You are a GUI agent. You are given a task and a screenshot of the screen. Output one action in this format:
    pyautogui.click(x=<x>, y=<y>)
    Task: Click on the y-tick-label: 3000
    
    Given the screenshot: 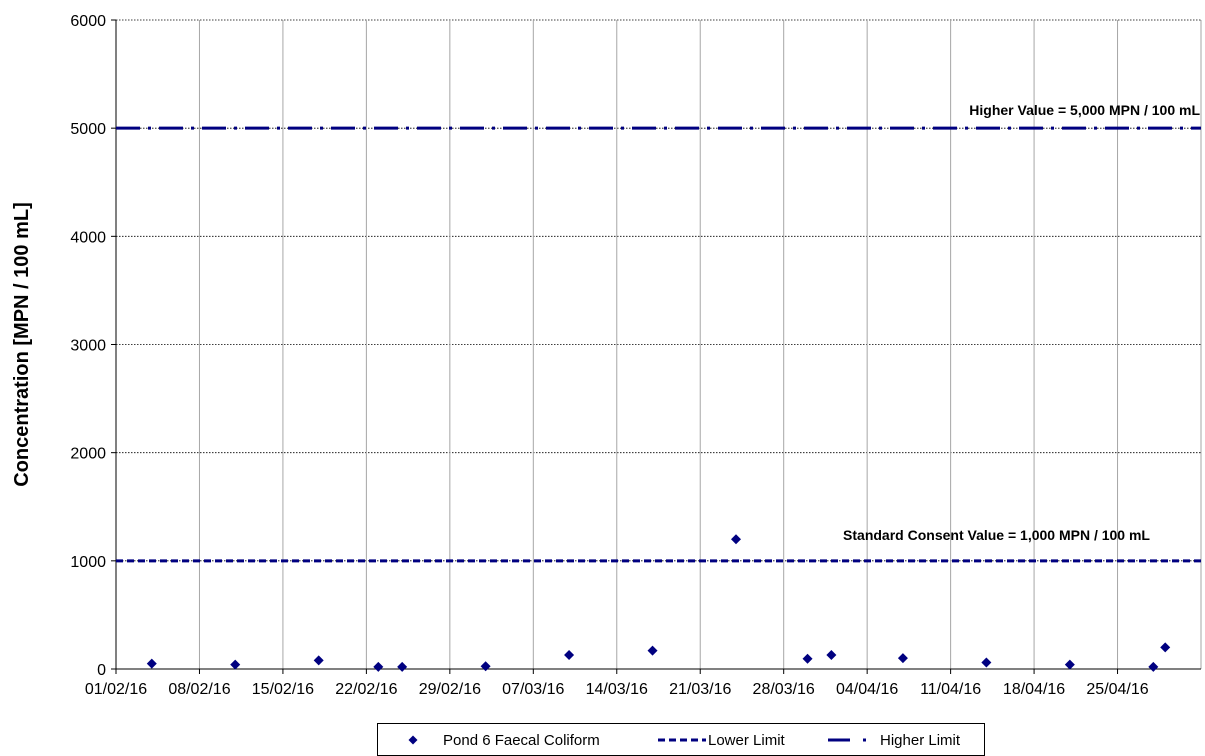 What is the action you would take?
    pyautogui.click(x=88, y=346)
    